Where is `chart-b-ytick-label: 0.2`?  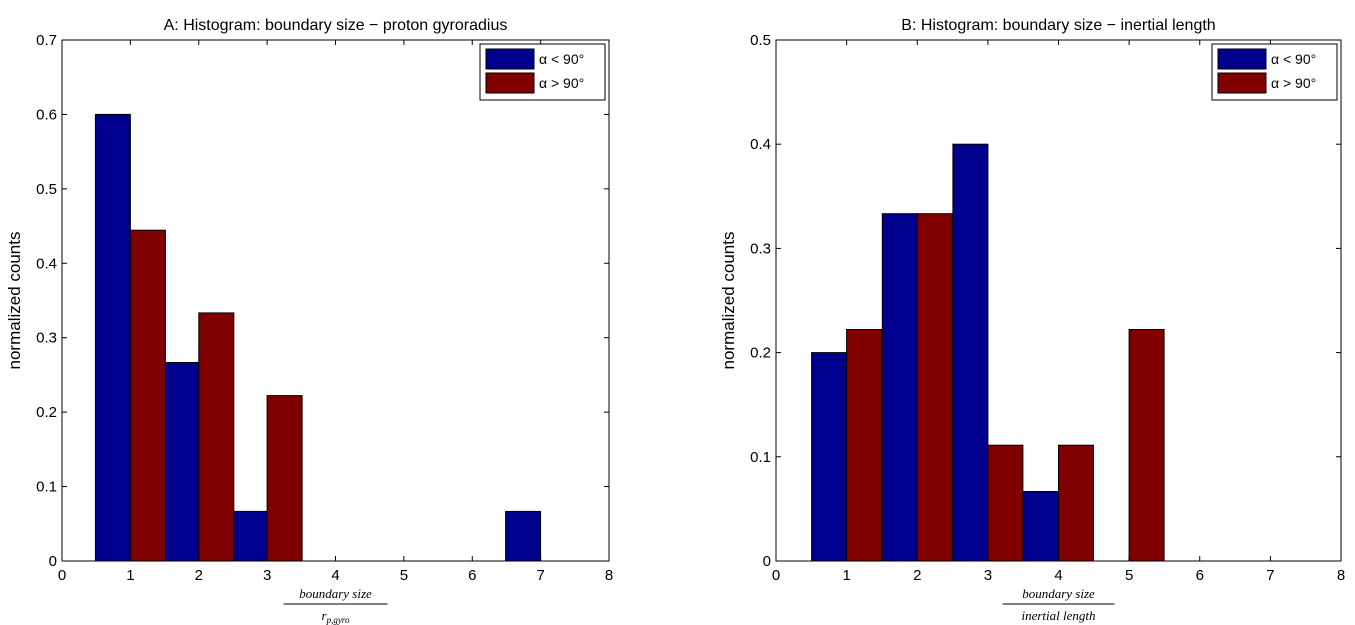
chart-b-ytick-label: 0.2 is located at coordinates (760, 353).